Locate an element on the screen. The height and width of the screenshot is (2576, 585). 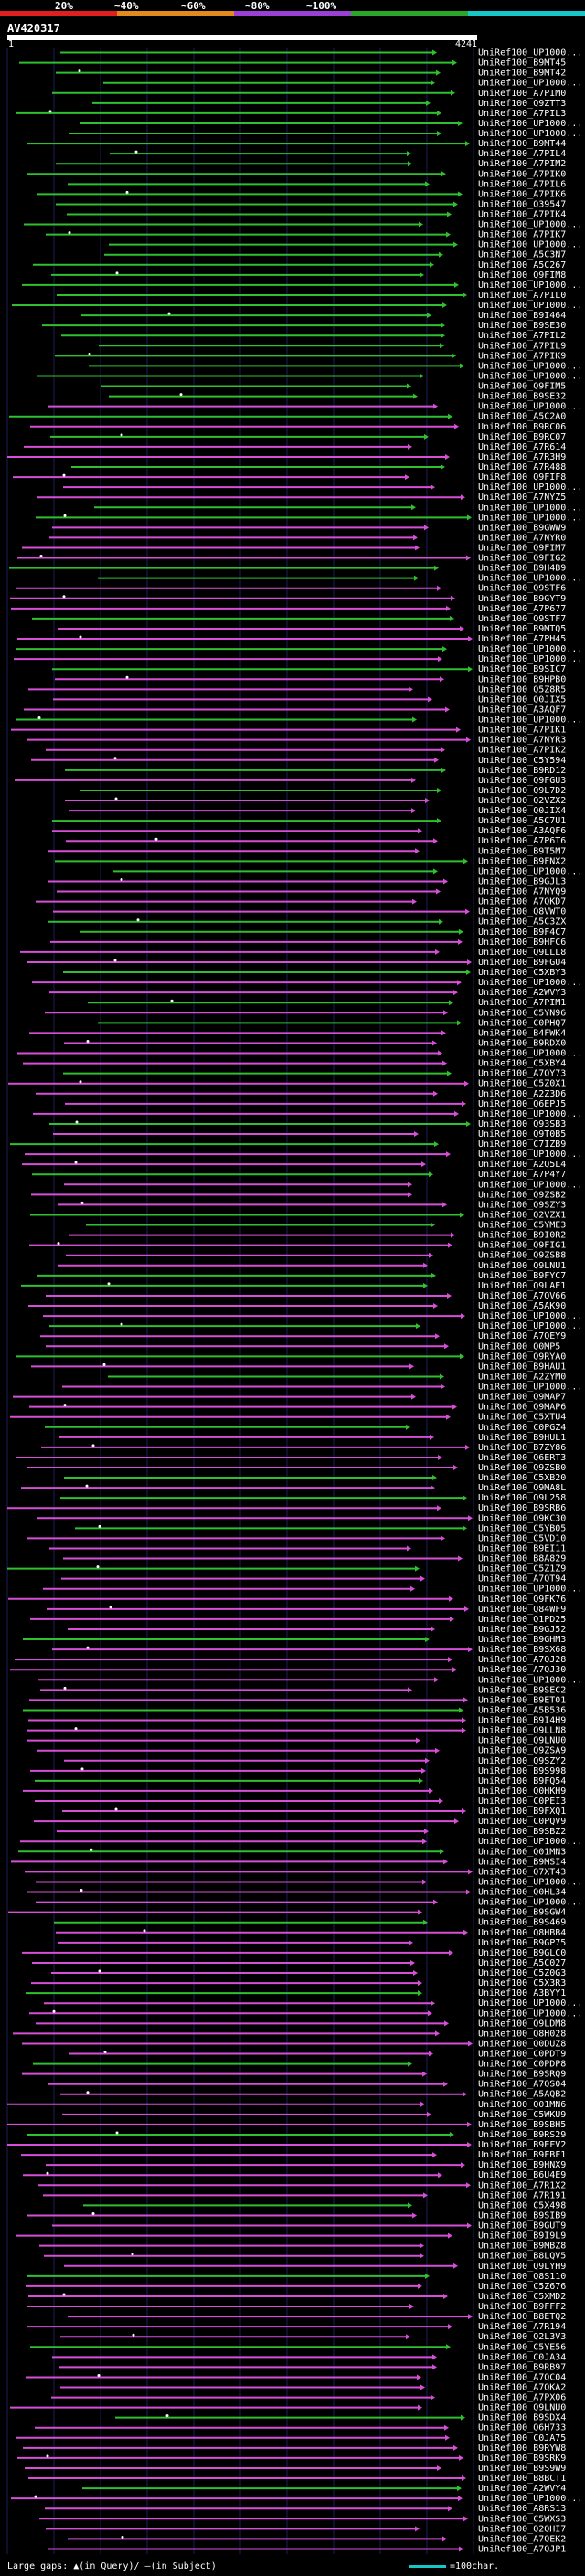
hit-label: UniRef100_B9S998 is located at coordinates (522, 1771).